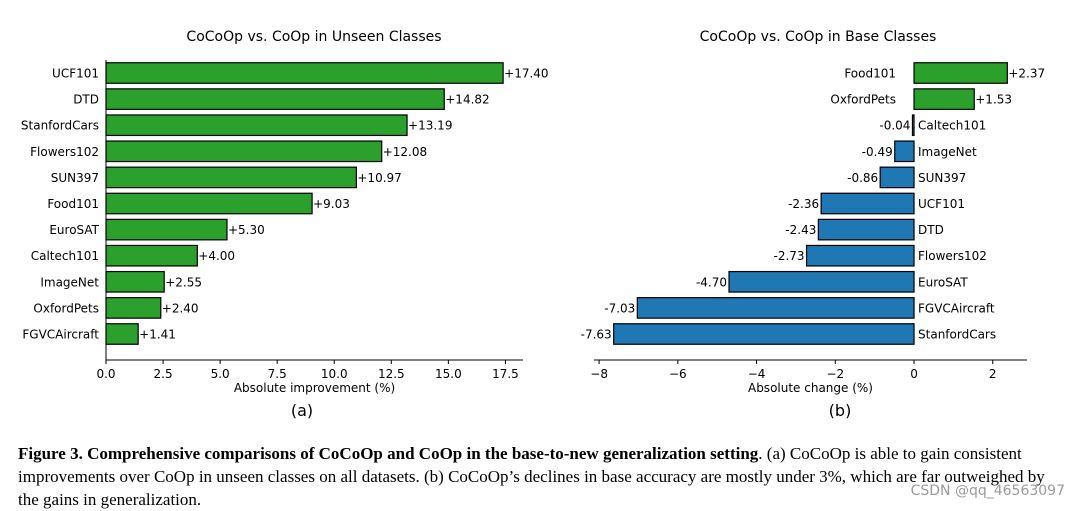 This screenshot has height=511, width=1079. What do you see at coordinates (803, 204) in the screenshot?
I see `value-label-b-ucf101: -2.36` at bounding box center [803, 204].